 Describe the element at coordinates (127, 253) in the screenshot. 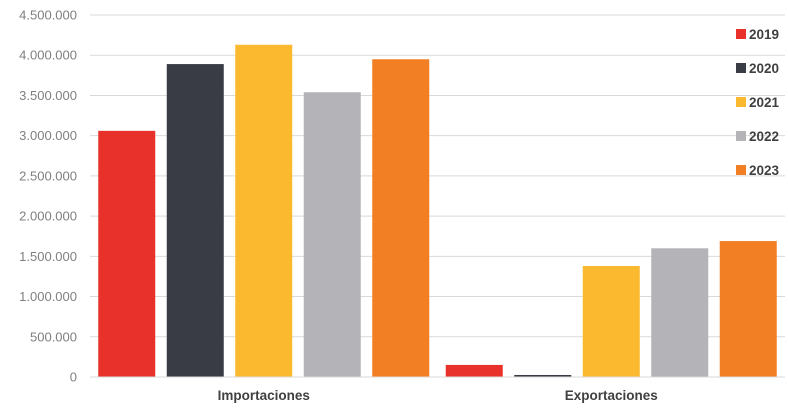

I see `bar-importaciones-2019` at that location.